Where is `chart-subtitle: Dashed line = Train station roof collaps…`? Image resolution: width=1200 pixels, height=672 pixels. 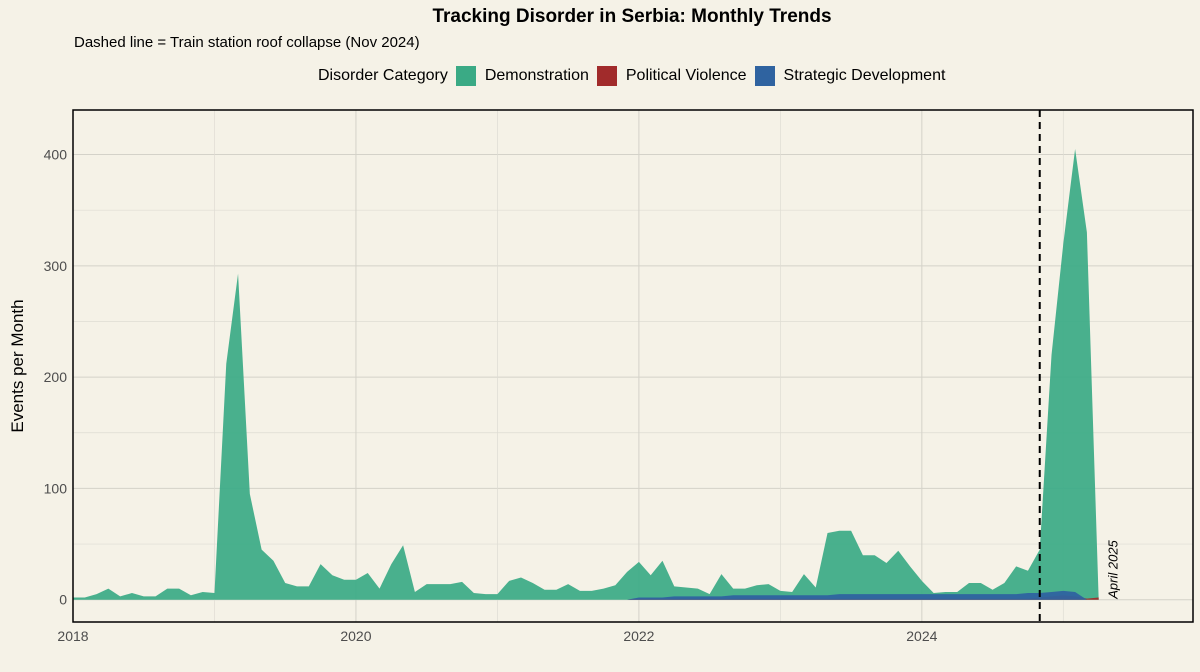
chart-subtitle: Dashed line = Train station roof collaps… is located at coordinates (247, 42).